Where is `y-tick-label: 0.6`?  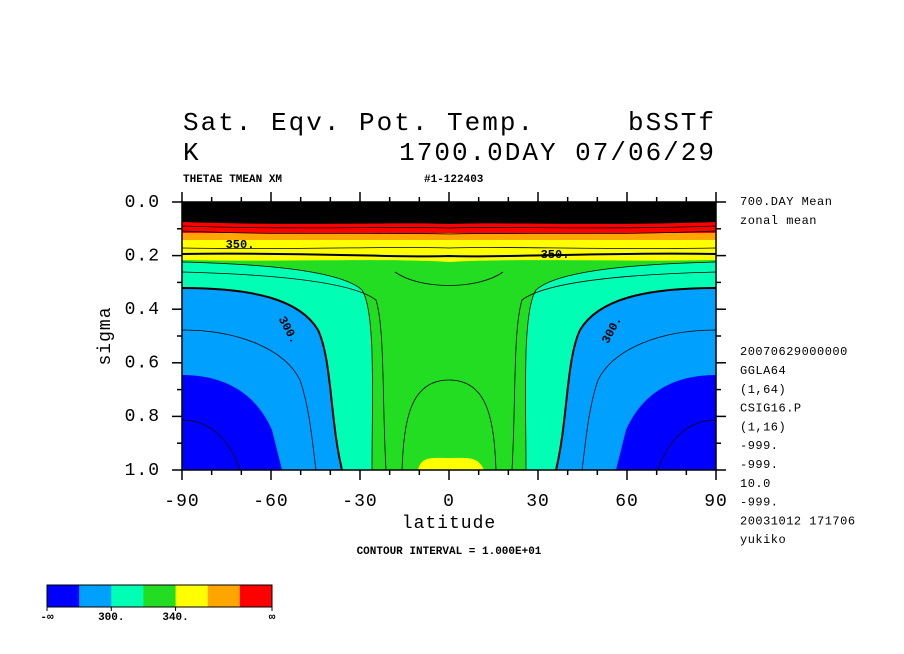 y-tick-label: 0.6 is located at coordinates (142, 364).